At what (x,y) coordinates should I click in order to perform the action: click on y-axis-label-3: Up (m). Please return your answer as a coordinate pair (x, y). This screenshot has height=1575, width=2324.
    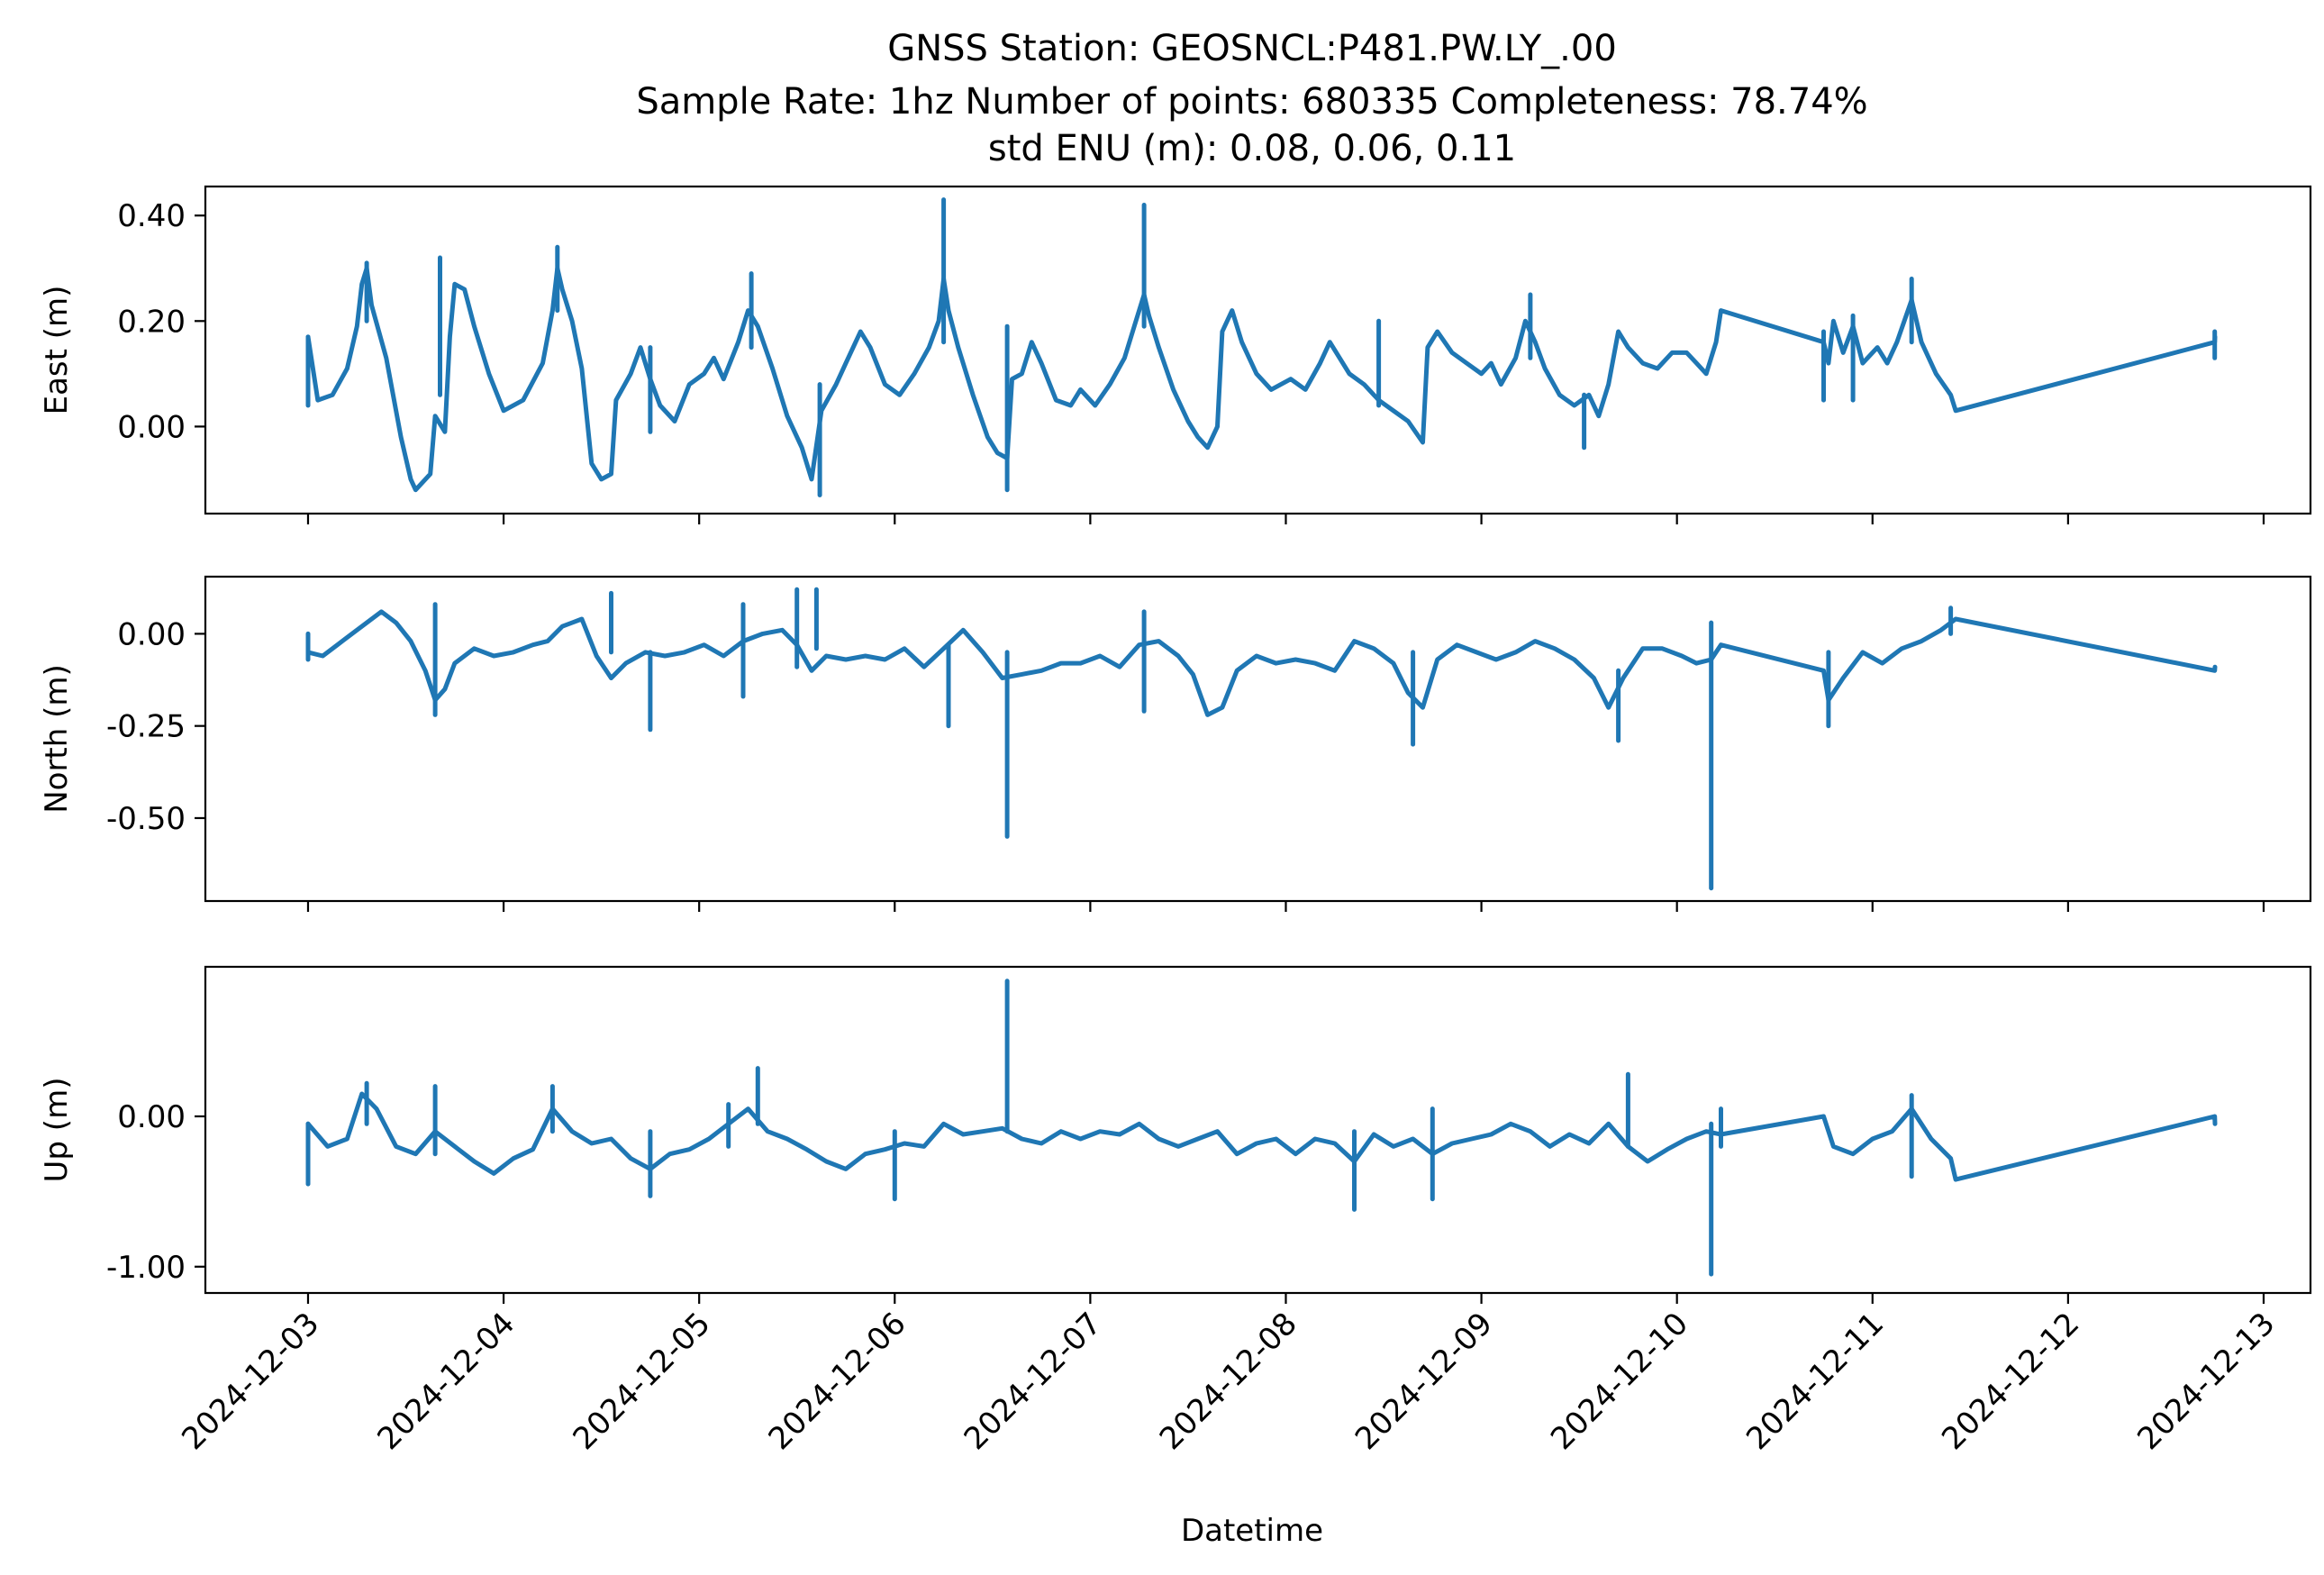
    Looking at the image, I should click on (57, 1130).